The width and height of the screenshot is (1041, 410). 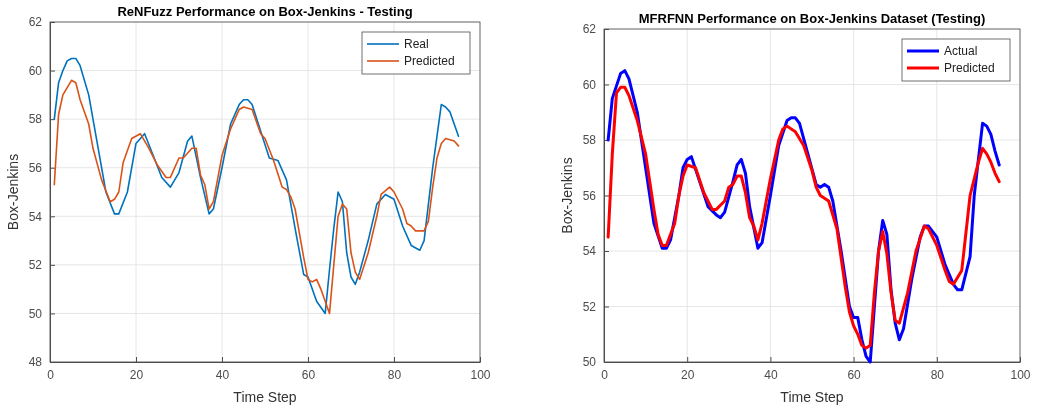 I want to click on legend-label: Real, so click(x=416, y=44).